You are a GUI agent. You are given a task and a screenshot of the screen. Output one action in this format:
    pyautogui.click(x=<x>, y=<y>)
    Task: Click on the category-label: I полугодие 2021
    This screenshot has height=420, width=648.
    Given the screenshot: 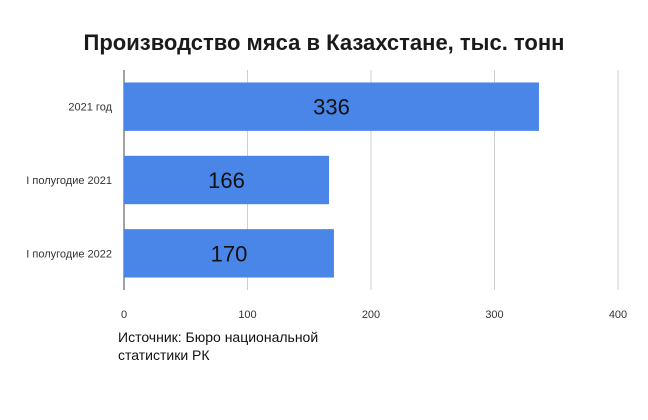 What is the action you would take?
    pyautogui.click(x=69, y=181)
    